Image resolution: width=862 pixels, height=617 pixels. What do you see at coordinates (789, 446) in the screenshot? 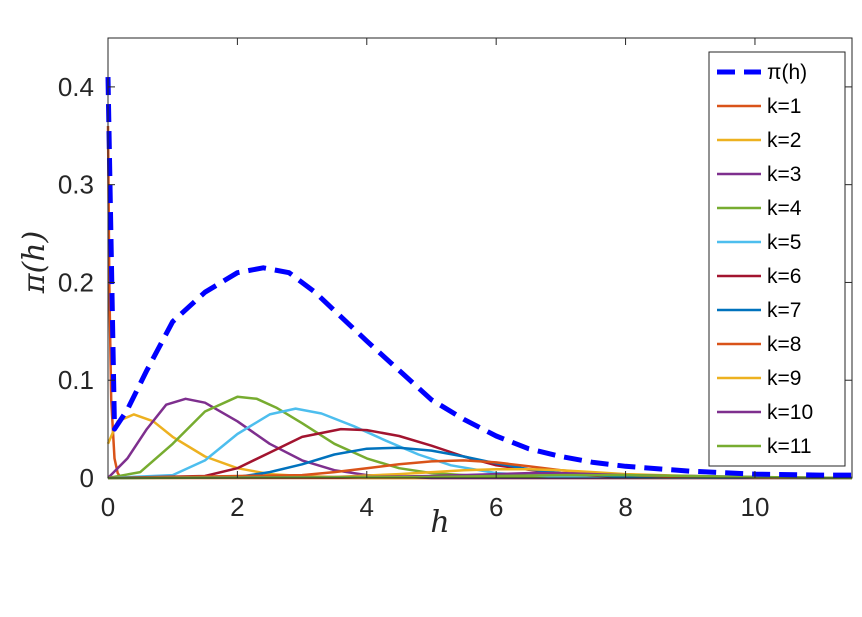
I see `legend-label: k=11` at bounding box center [789, 446].